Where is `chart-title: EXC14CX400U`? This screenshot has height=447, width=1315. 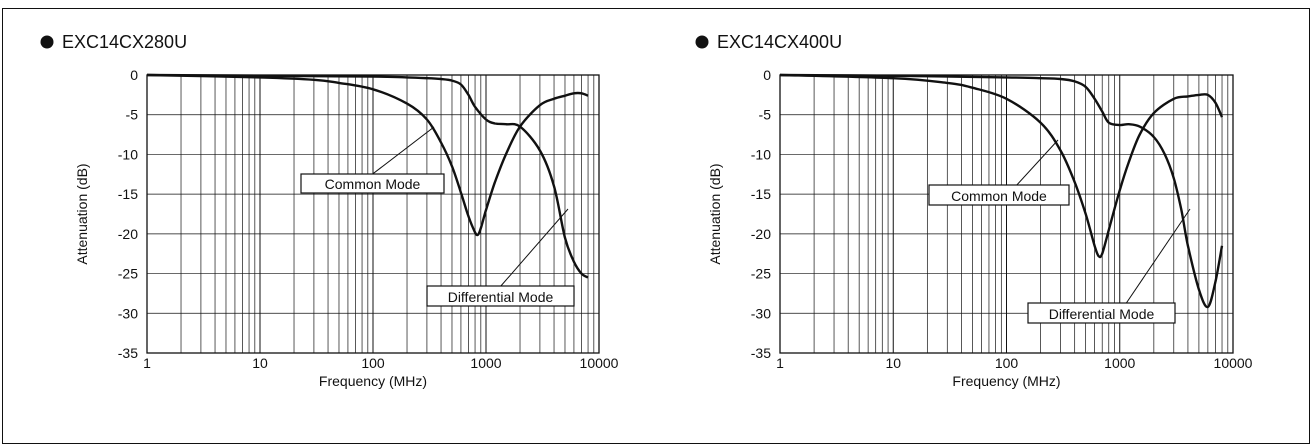 chart-title: EXC14CX400U is located at coordinates (779, 42).